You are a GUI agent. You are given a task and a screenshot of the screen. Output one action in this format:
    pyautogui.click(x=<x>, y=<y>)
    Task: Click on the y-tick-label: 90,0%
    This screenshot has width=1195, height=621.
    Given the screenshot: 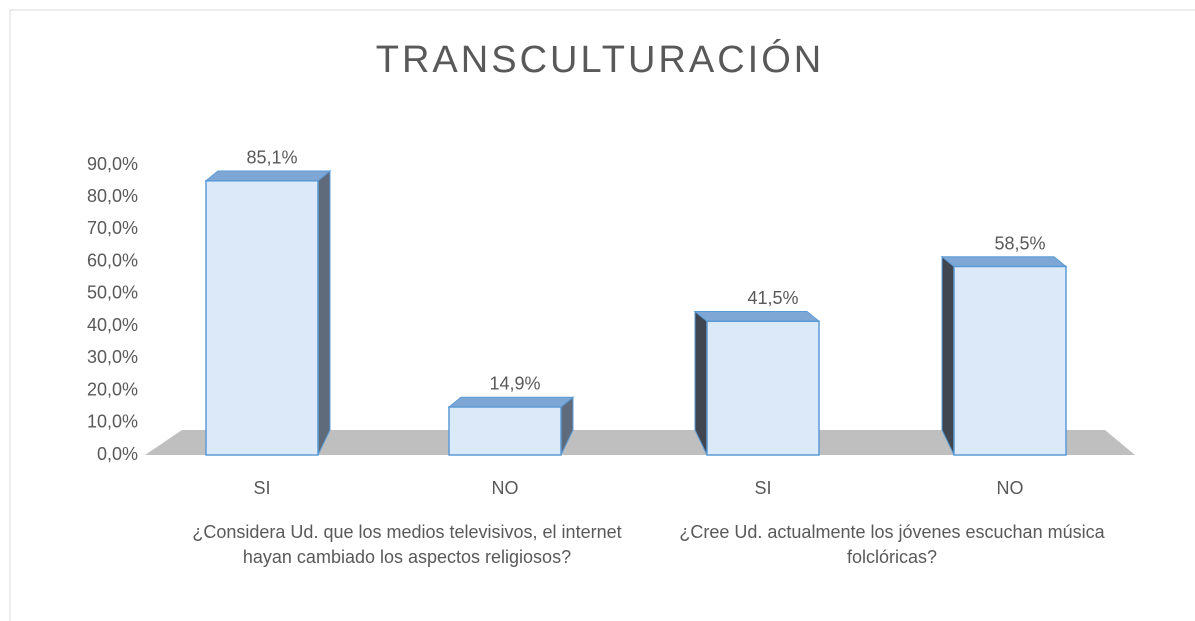 What is the action you would take?
    pyautogui.click(x=112, y=164)
    